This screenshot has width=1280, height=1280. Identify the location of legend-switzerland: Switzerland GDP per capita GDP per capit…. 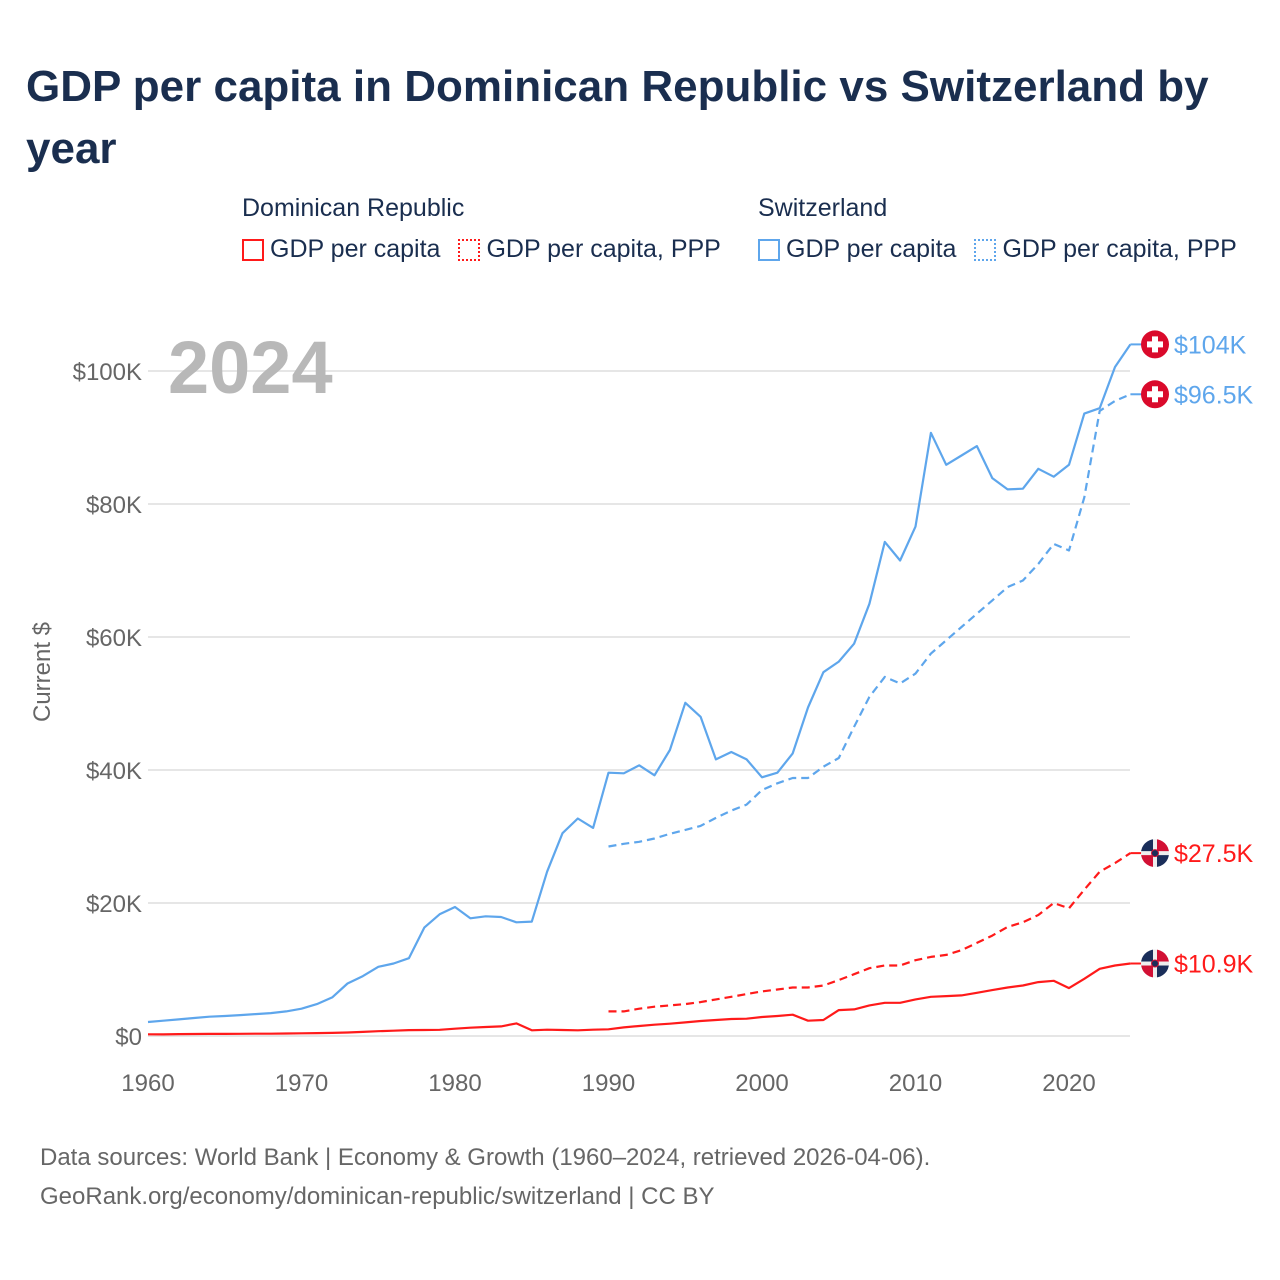
(997, 229).